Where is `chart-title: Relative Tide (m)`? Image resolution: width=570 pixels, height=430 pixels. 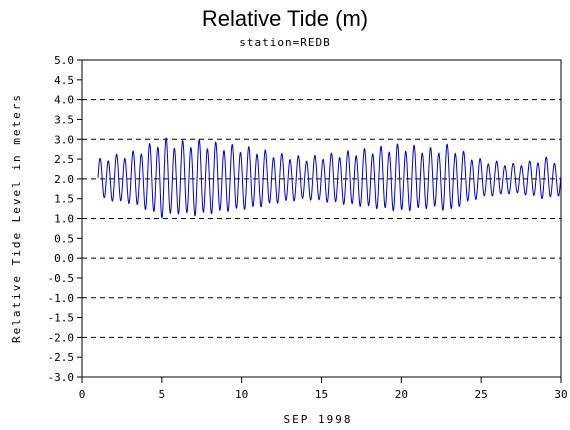 chart-title: Relative Tide (m) is located at coordinates (285, 18).